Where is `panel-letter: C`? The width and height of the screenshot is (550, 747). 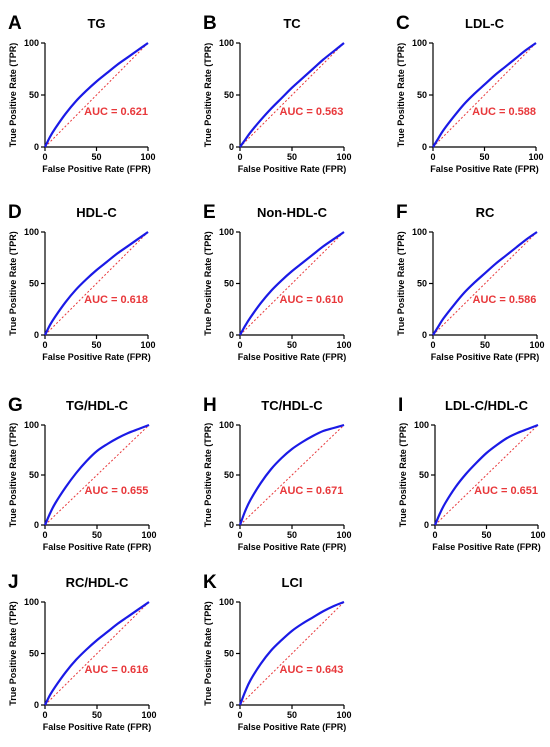
panel-letter: C is located at coordinates (403, 23).